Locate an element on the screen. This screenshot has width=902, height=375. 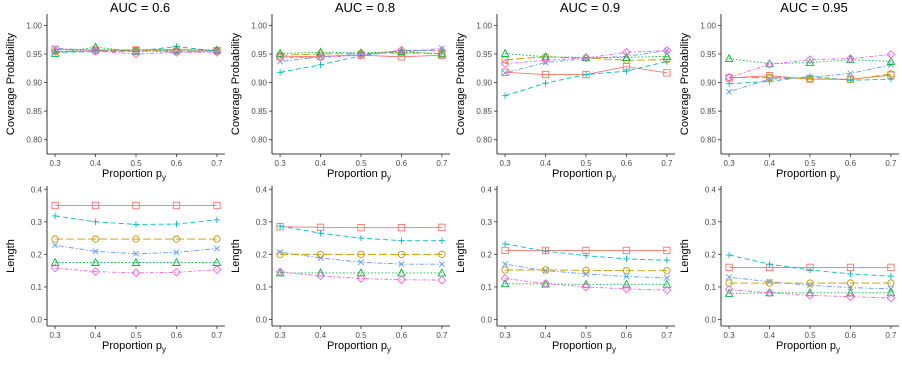
y-tick-label: 0.3 is located at coordinates (37, 222).